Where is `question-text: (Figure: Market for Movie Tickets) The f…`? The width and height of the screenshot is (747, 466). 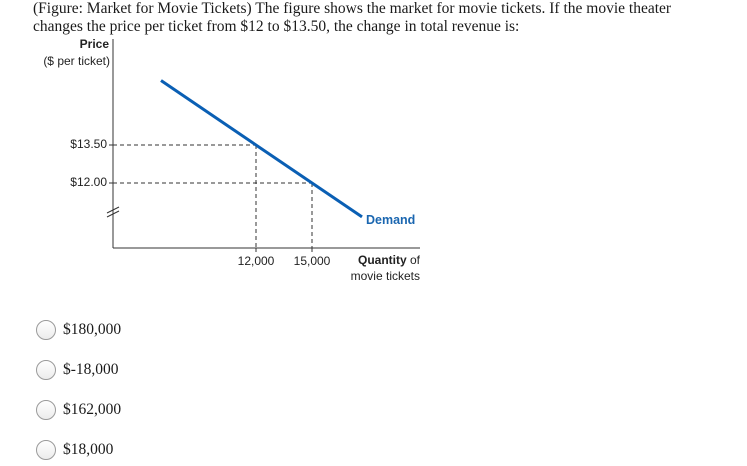
question-text: (Figure: Market for Movie Tickets) The f… is located at coordinates (383, 18).